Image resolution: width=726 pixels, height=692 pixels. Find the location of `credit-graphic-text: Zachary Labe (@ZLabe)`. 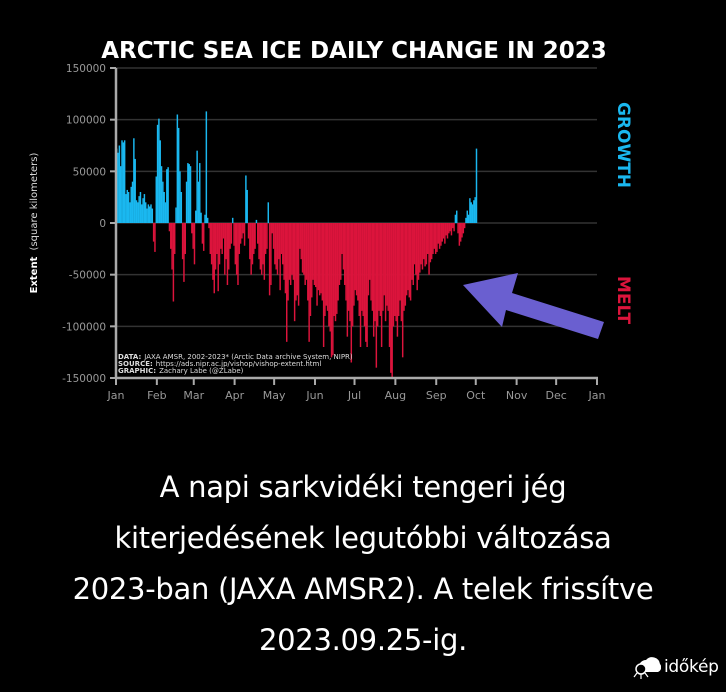

credit-graphic-text: Zachary Labe (@ZLabe) is located at coordinates (201, 371).